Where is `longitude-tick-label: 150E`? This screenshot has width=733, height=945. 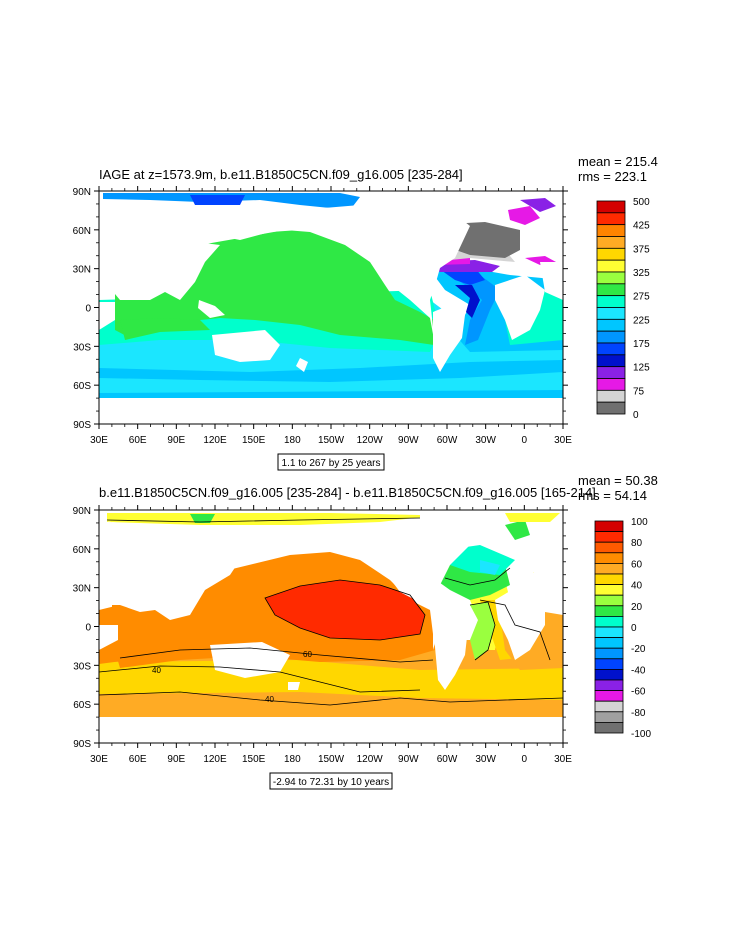 longitude-tick-label: 150E is located at coordinates (254, 440).